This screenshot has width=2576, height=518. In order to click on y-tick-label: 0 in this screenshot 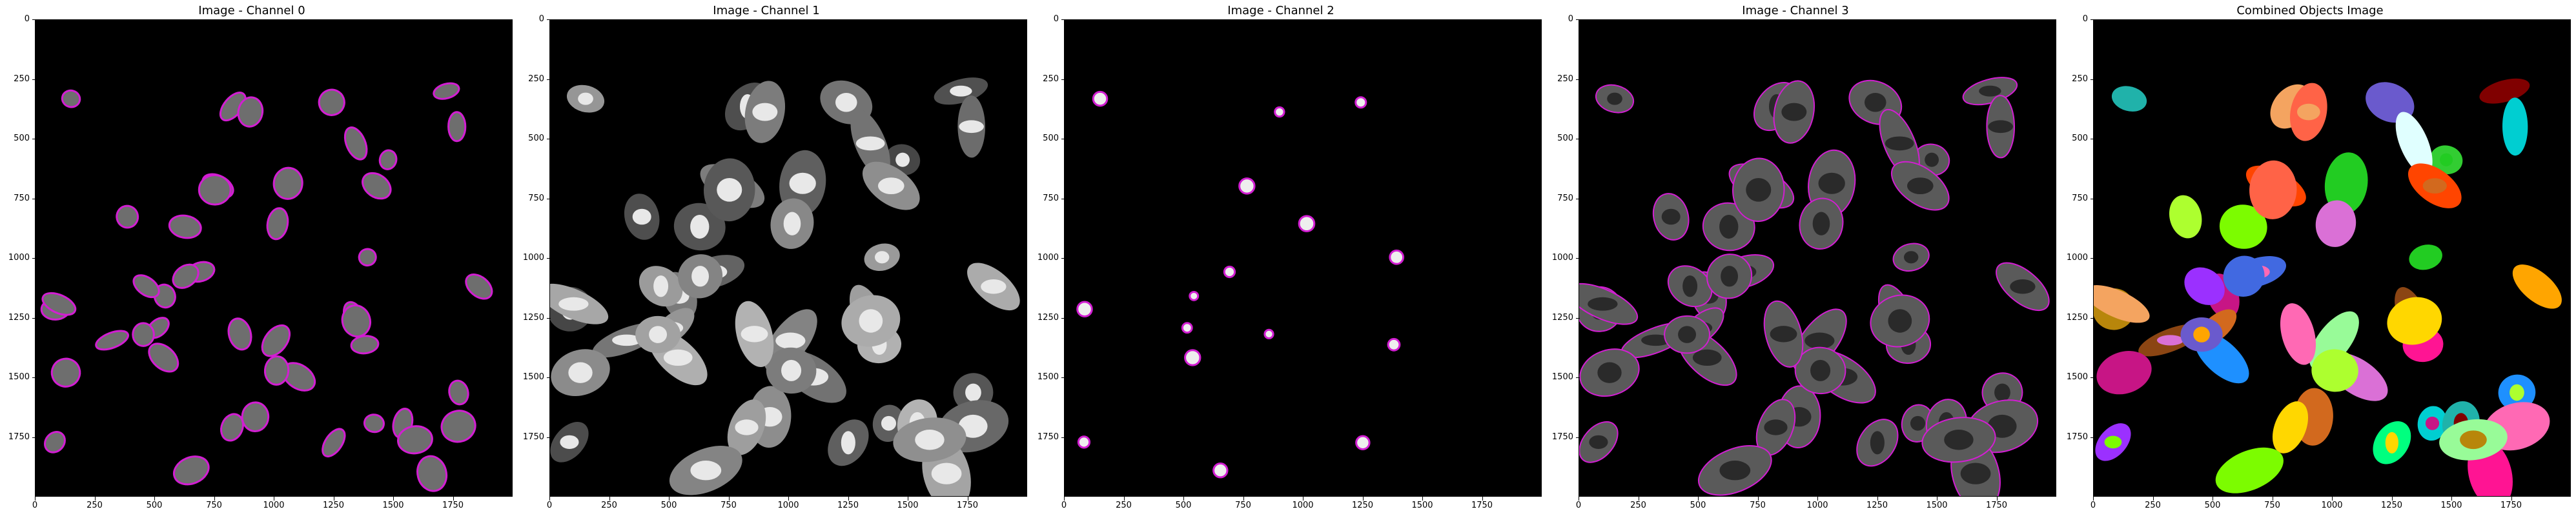, I will do `click(20, 19)`.